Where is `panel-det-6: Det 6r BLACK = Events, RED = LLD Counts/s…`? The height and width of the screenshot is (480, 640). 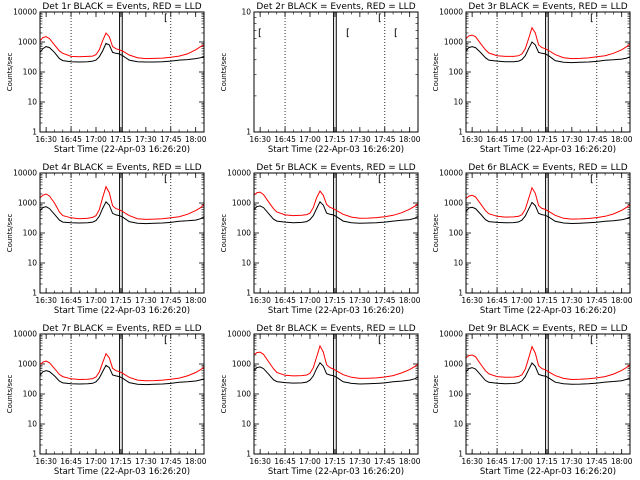 panel-det-6: Det 6r BLACK = Events, RED = LLD Counts/s… is located at coordinates (532, 239).